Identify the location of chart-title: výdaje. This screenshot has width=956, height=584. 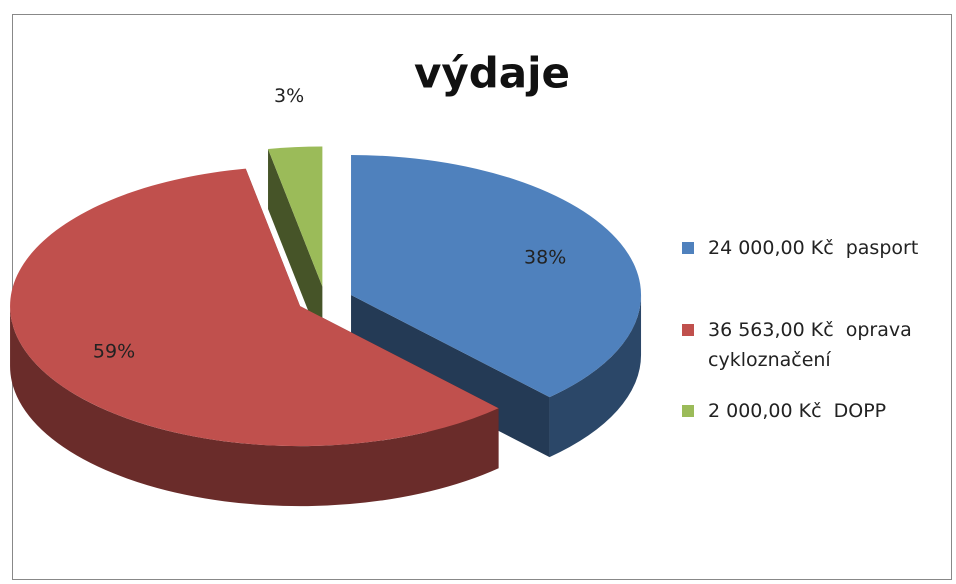
(492, 73).